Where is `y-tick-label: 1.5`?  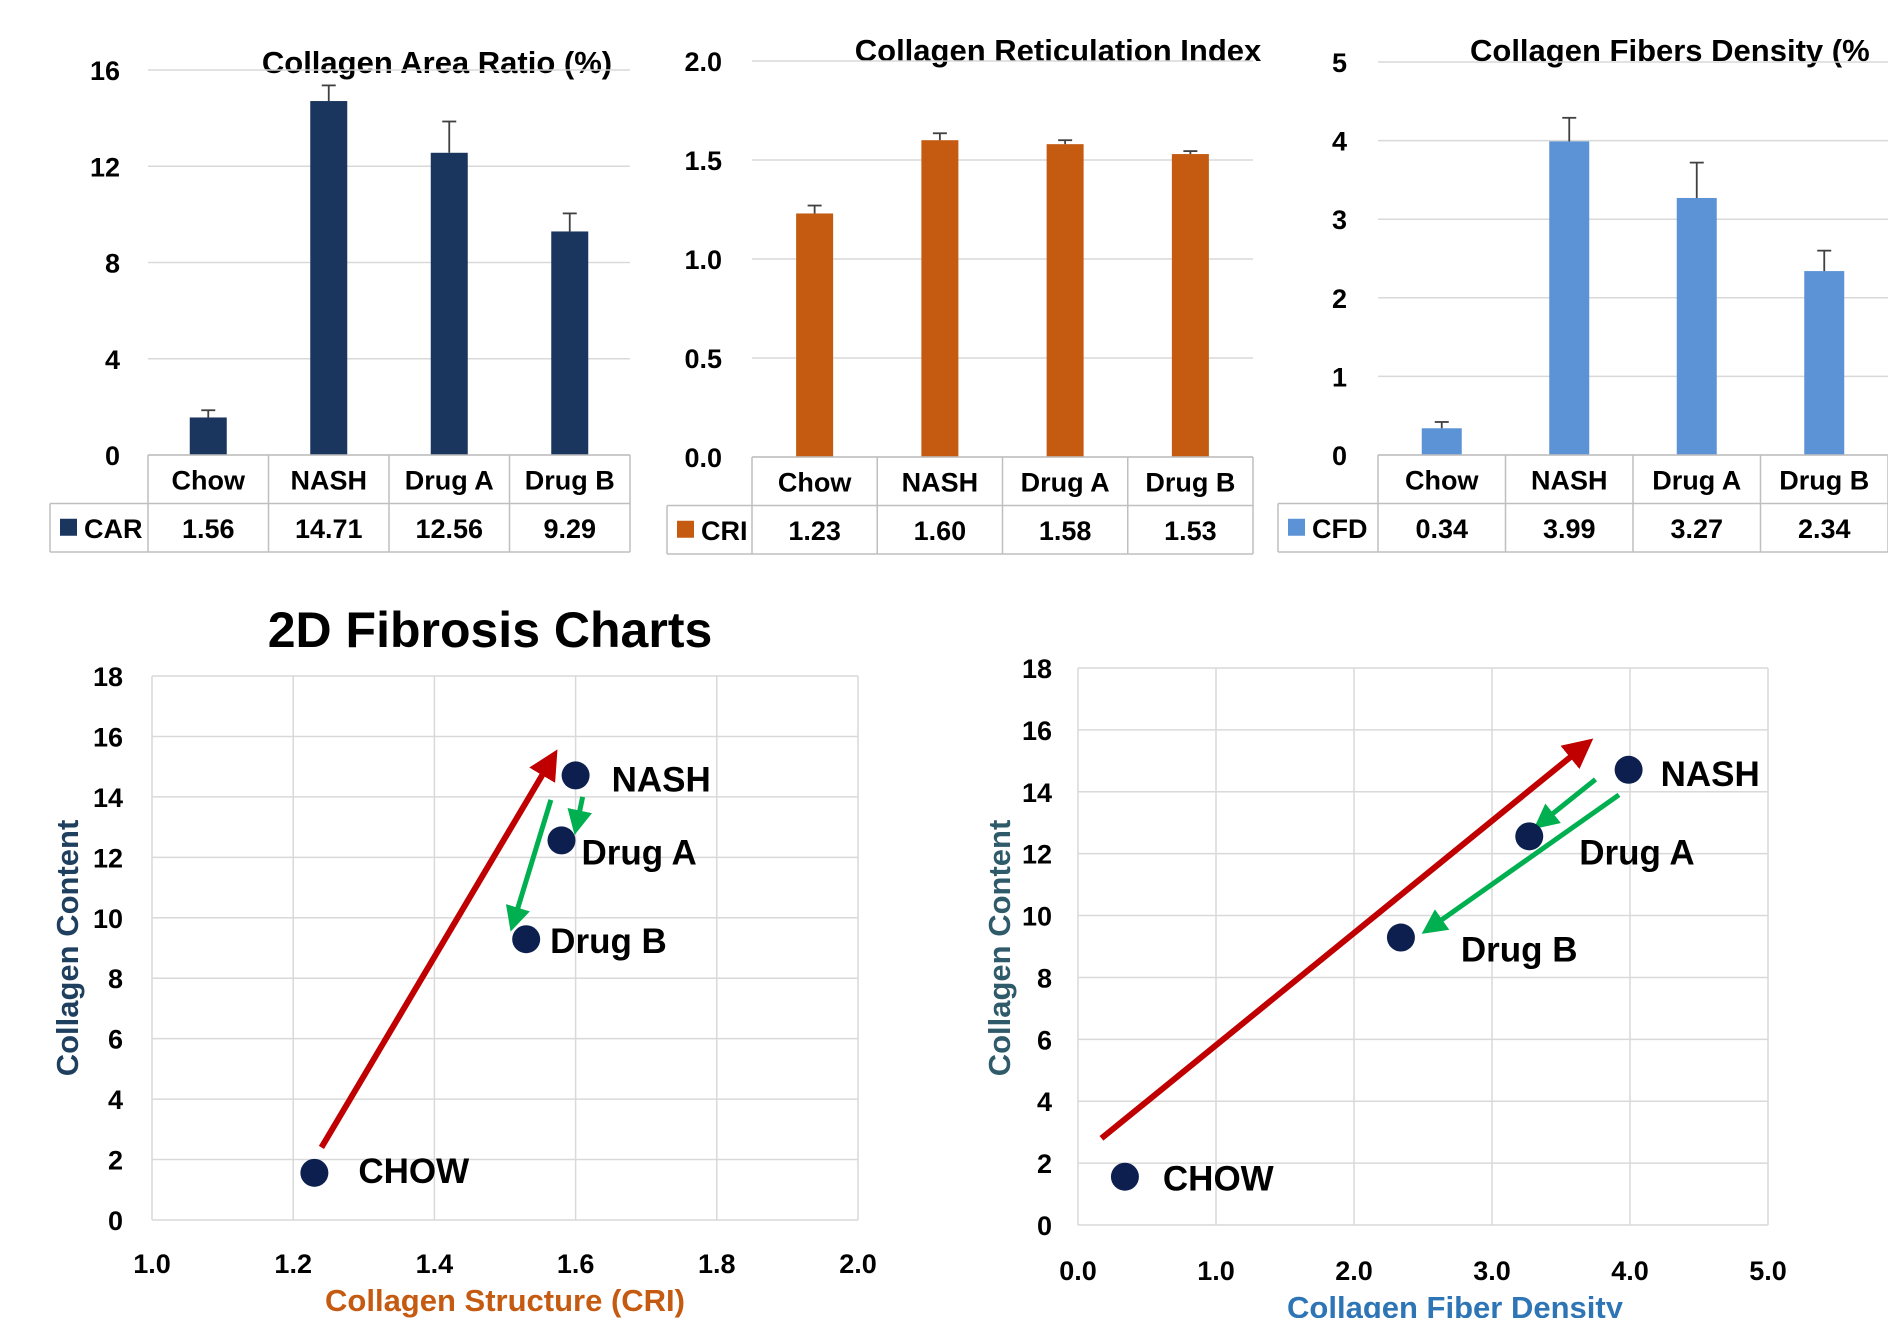
y-tick-label: 1.5 is located at coordinates (703, 161).